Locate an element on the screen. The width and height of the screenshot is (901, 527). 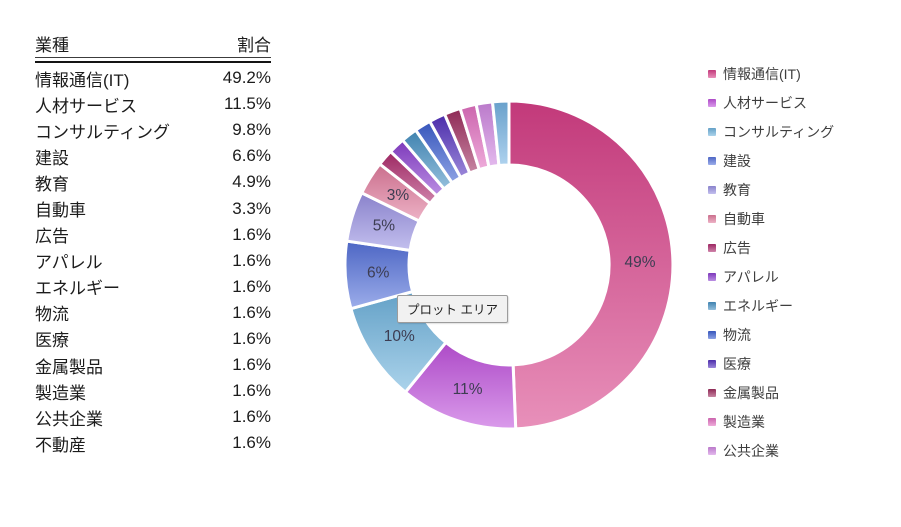
slice-label-4: 5% is located at coordinates (384, 226).